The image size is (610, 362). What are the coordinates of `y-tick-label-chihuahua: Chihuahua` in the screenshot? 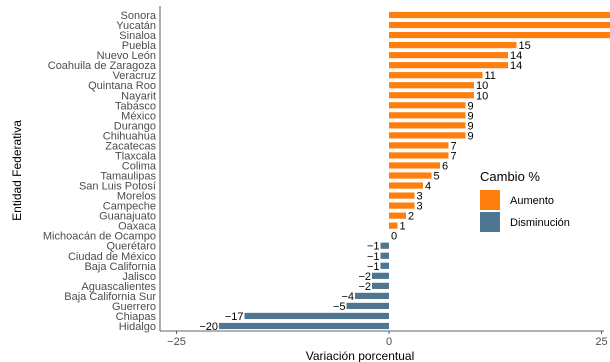 It's located at (130, 136).